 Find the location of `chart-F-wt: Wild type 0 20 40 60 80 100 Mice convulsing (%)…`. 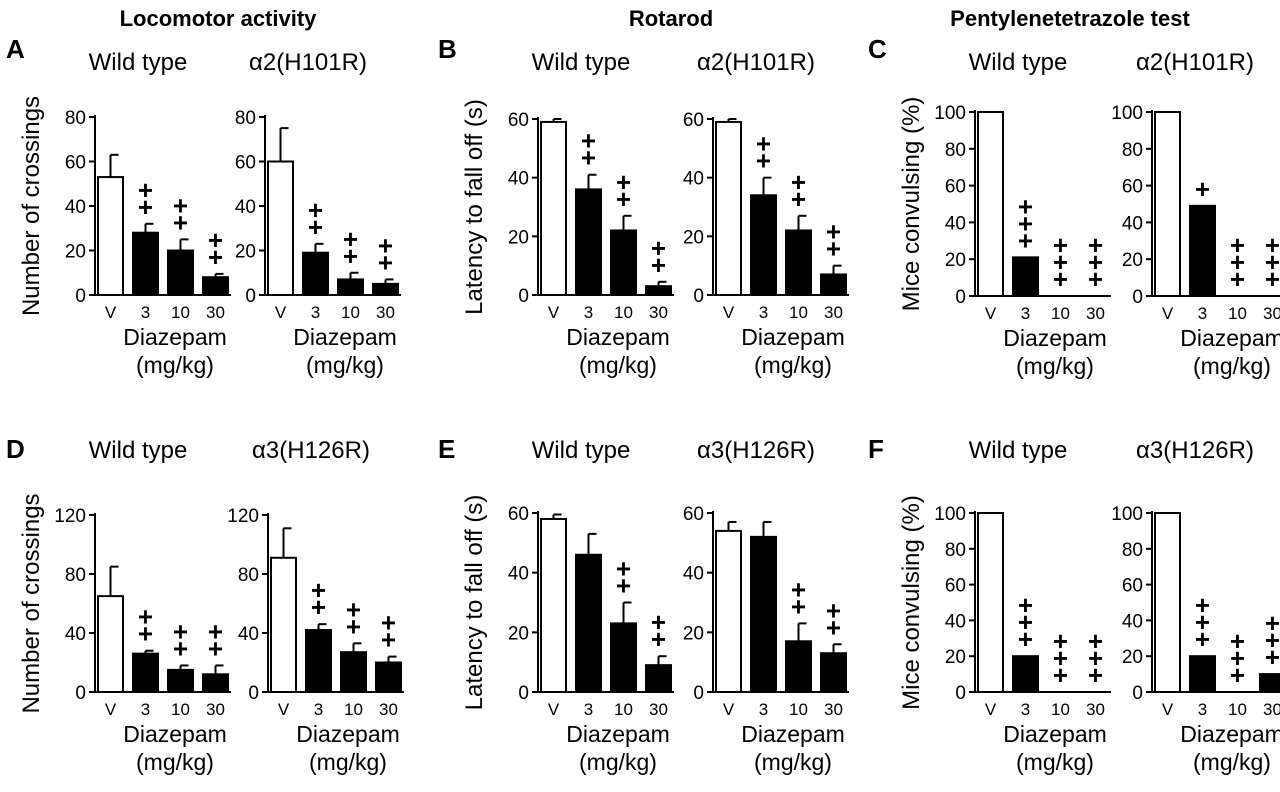

chart-F-wt: Wild type 0 20 40 60 80 100 Mice convulsing (%)… is located at coordinates (1004, 606).